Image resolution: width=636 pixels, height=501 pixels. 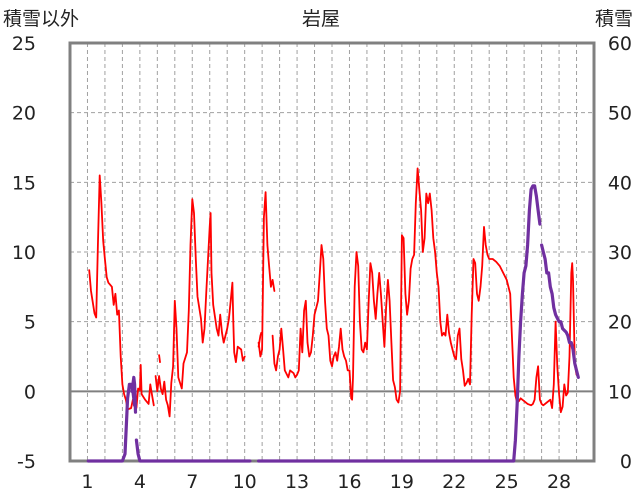 I want to click on right-tick-label: 60, so click(x=620, y=44).